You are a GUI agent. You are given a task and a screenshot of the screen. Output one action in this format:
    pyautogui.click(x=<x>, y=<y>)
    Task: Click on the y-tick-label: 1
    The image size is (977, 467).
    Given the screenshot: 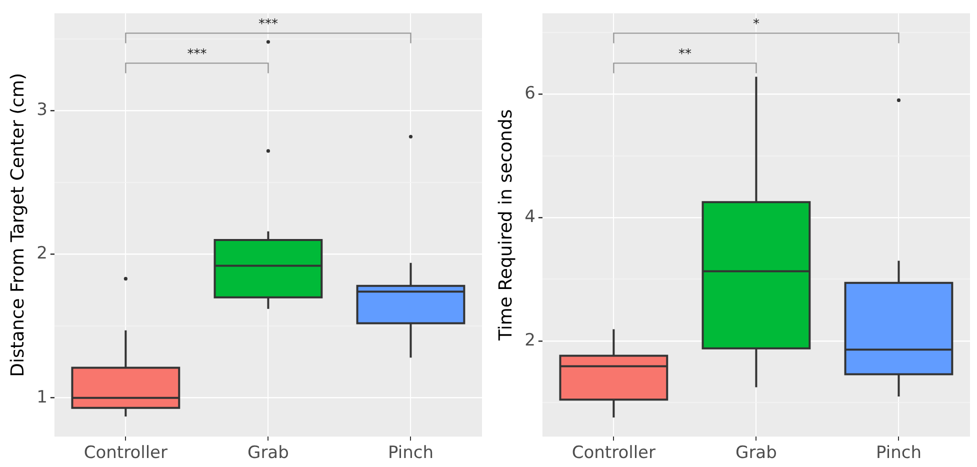 What is the action you would take?
    pyautogui.click(x=42, y=397)
    